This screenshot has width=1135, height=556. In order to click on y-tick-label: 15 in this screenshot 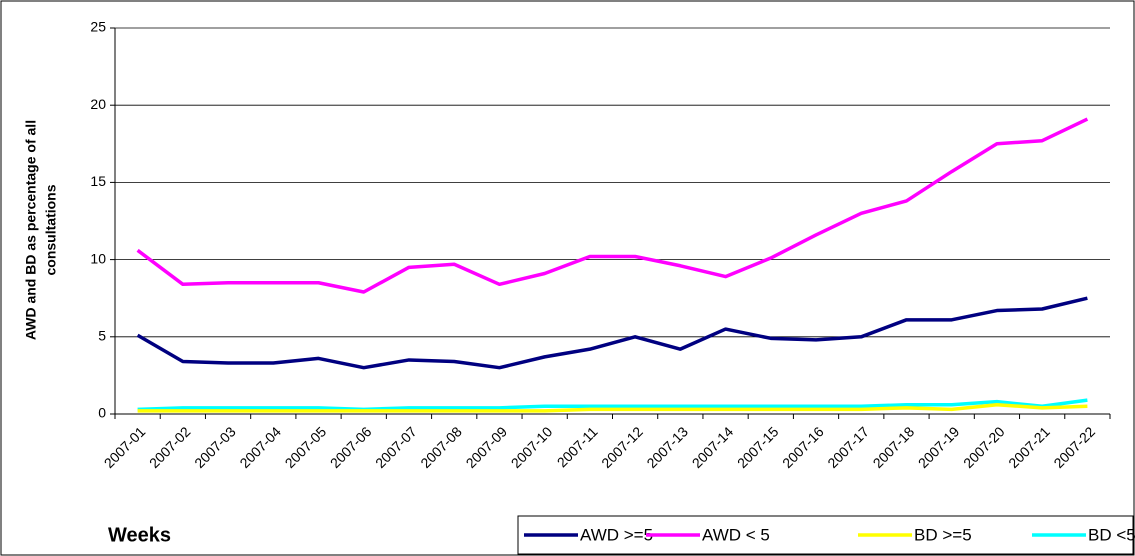, I will do `click(98, 181)`.